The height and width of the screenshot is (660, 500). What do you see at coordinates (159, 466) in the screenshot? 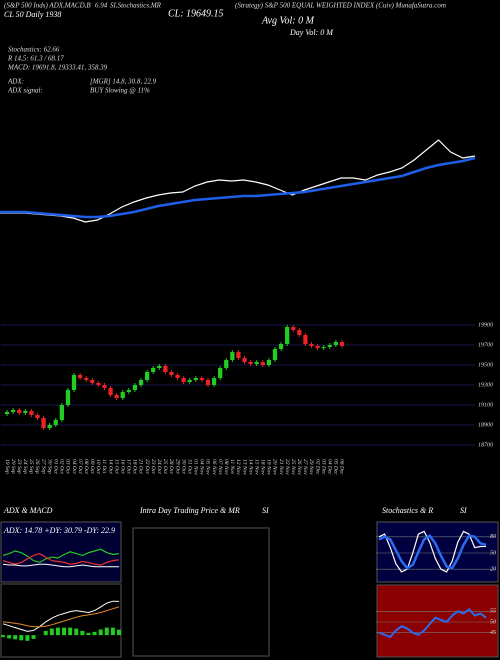
I see `x-tick-label: 24 Oct` at bounding box center [159, 466].